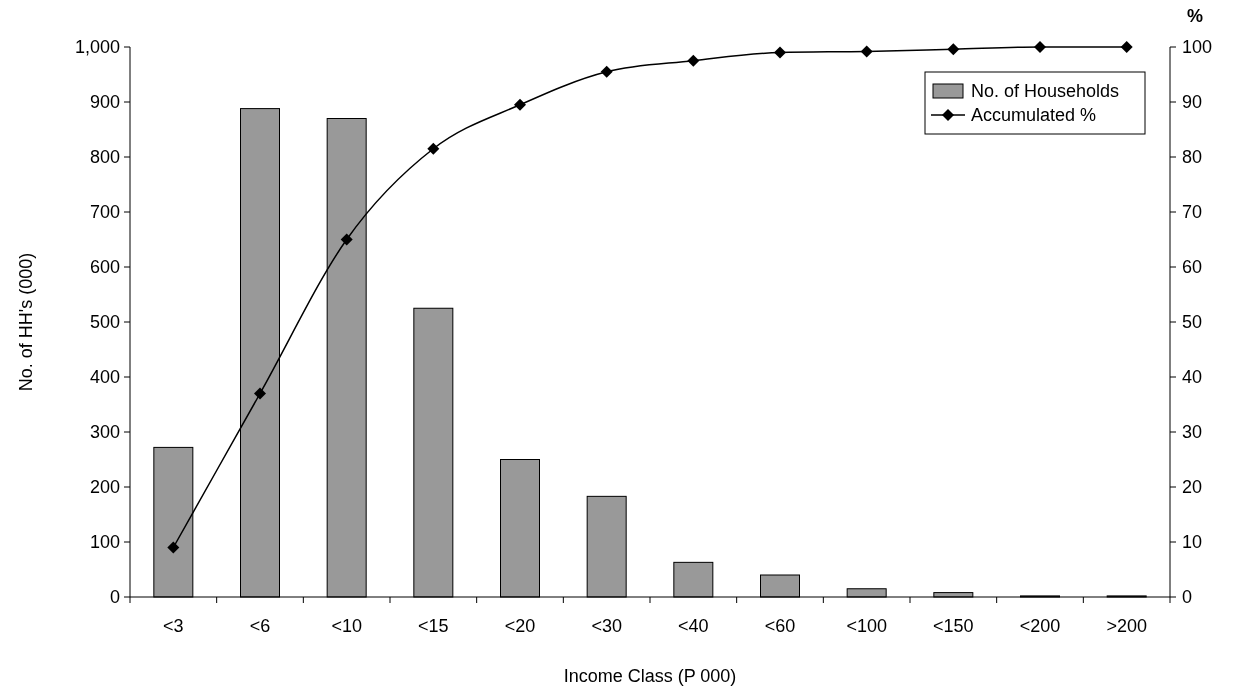  I want to click on x-tick-label: <20, so click(520, 626).